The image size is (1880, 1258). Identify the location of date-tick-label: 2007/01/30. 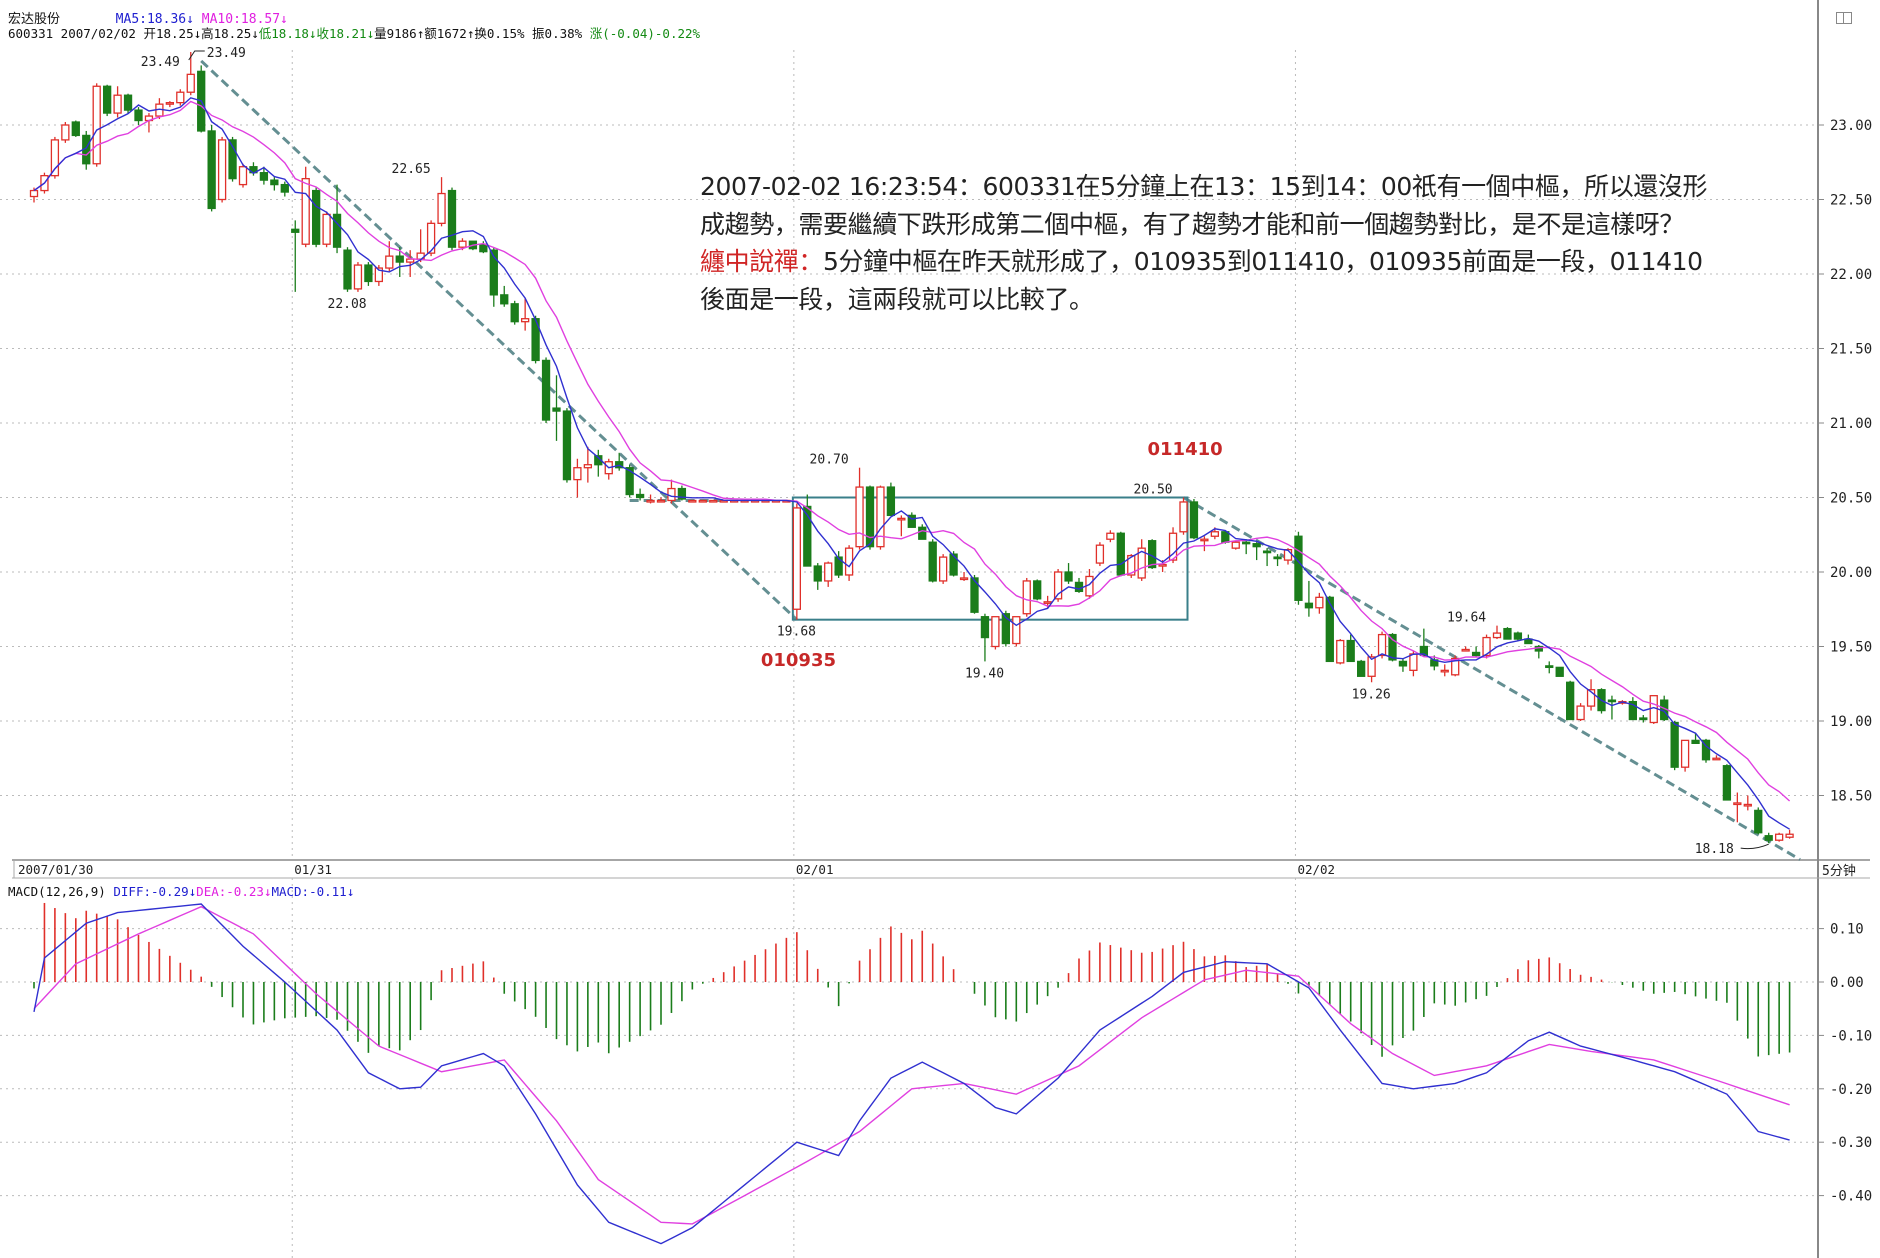
(55, 869).